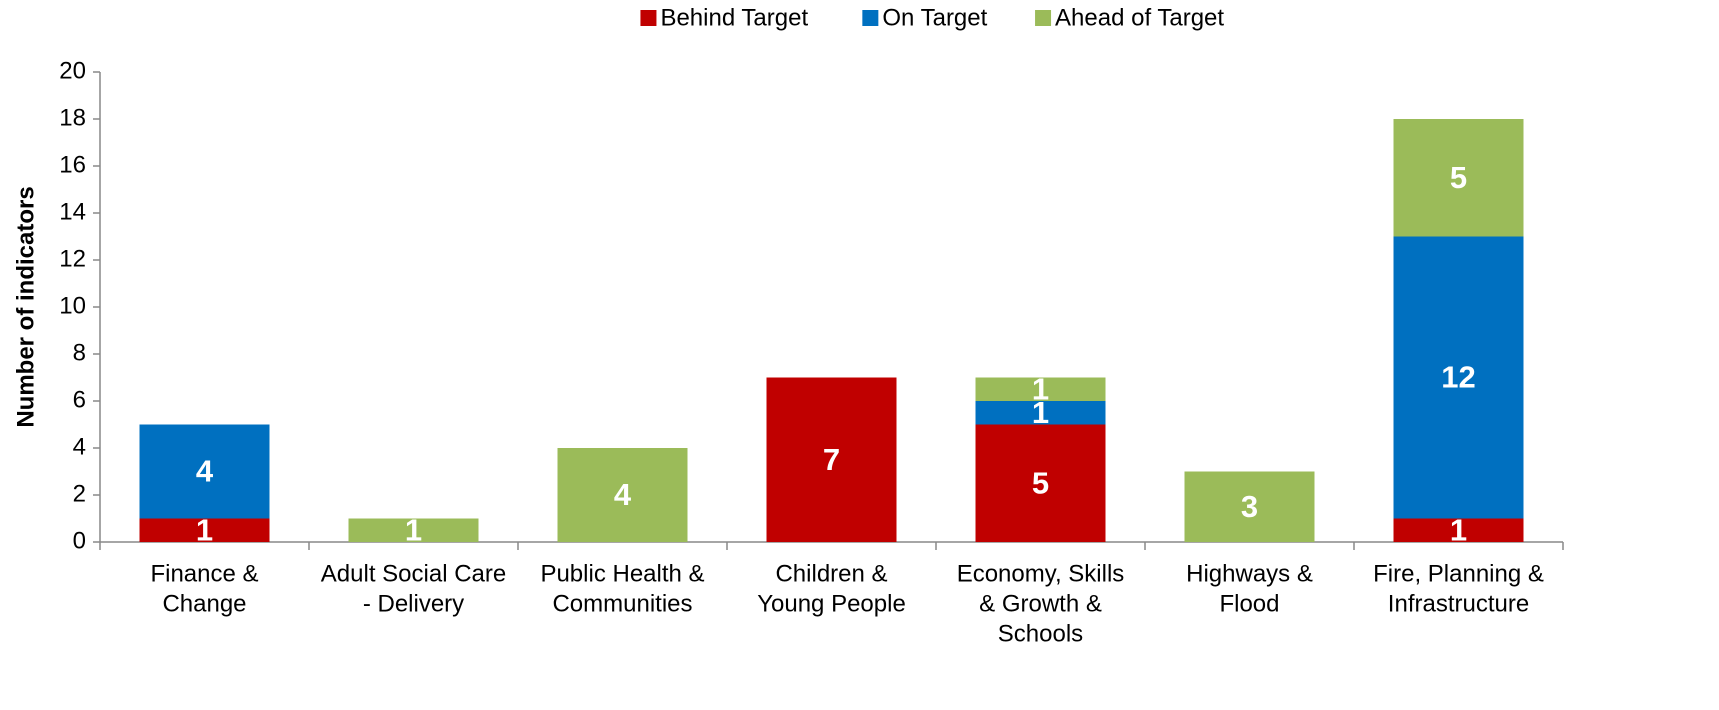 Image resolution: width=1719 pixels, height=710 pixels. Describe the element at coordinates (79, 399) in the screenshot. I see `y-tick-label: 6` at that location.